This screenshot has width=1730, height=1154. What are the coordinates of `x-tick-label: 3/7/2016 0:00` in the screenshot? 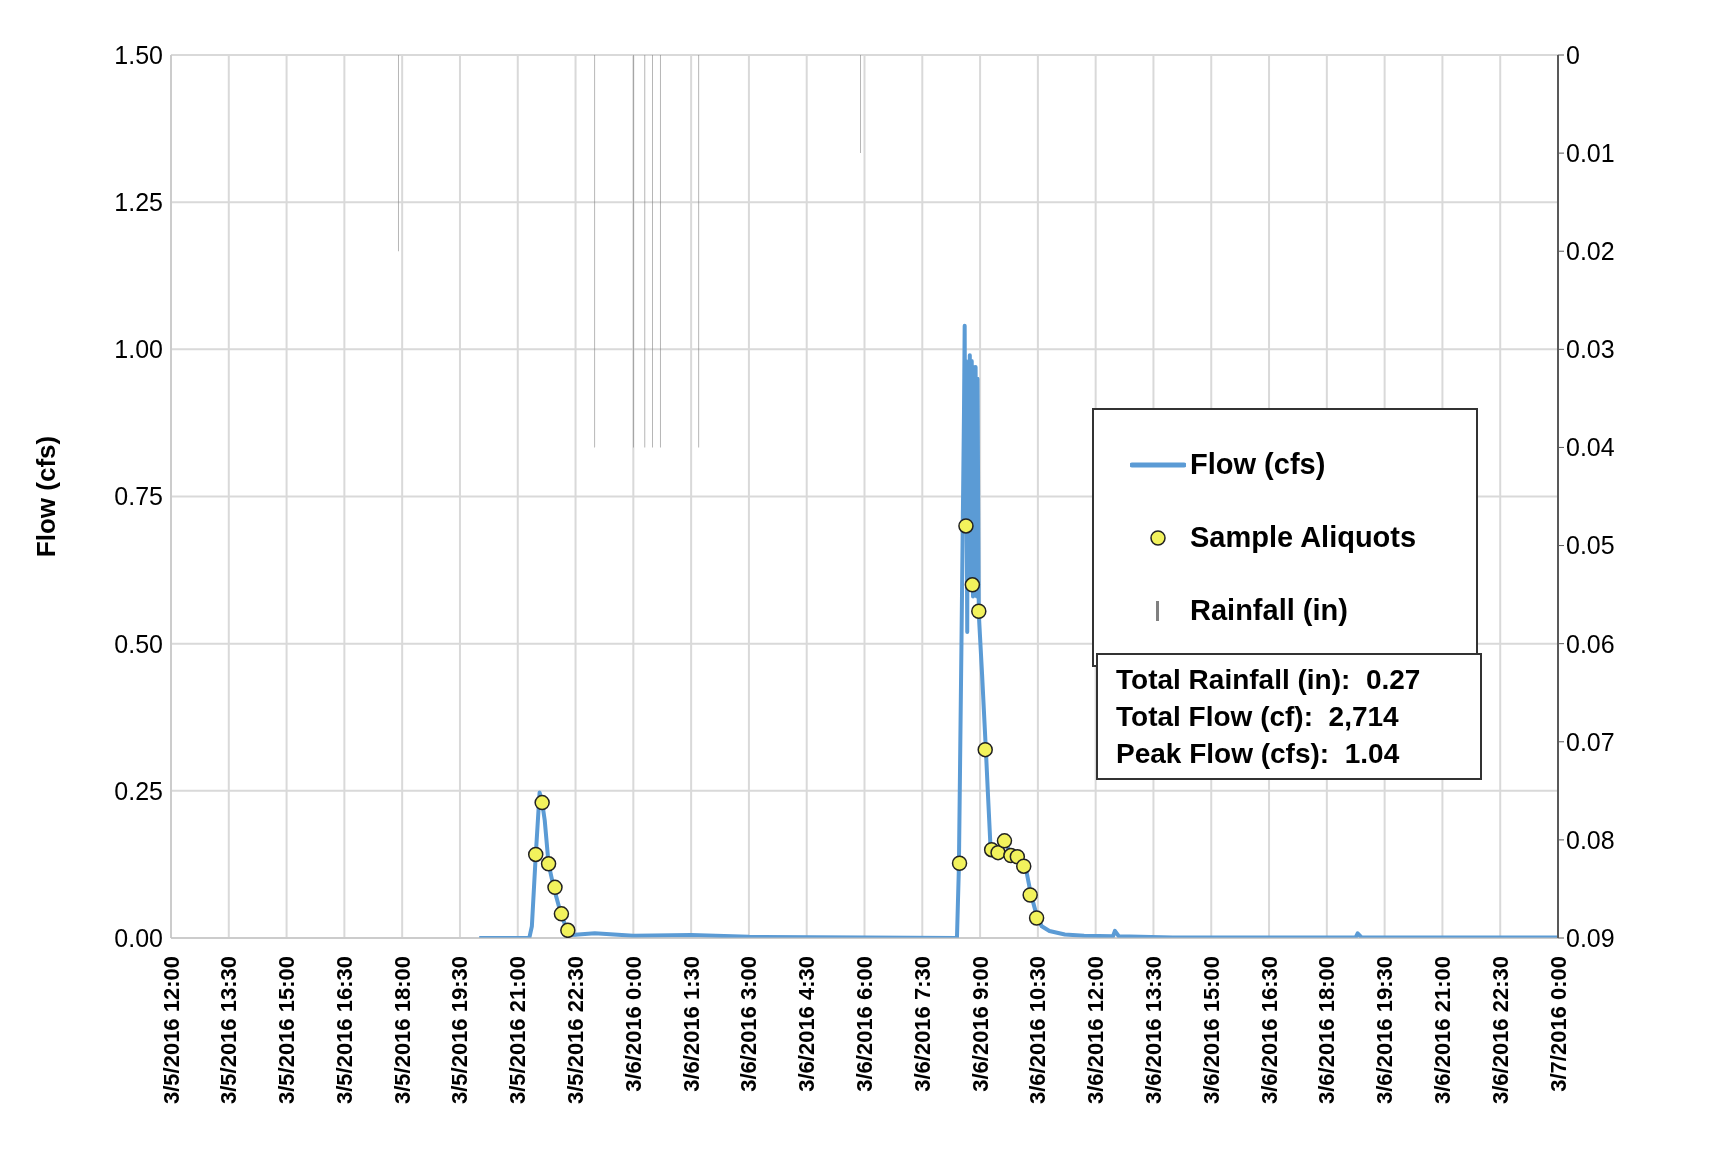 It's located at (1558, 1024).